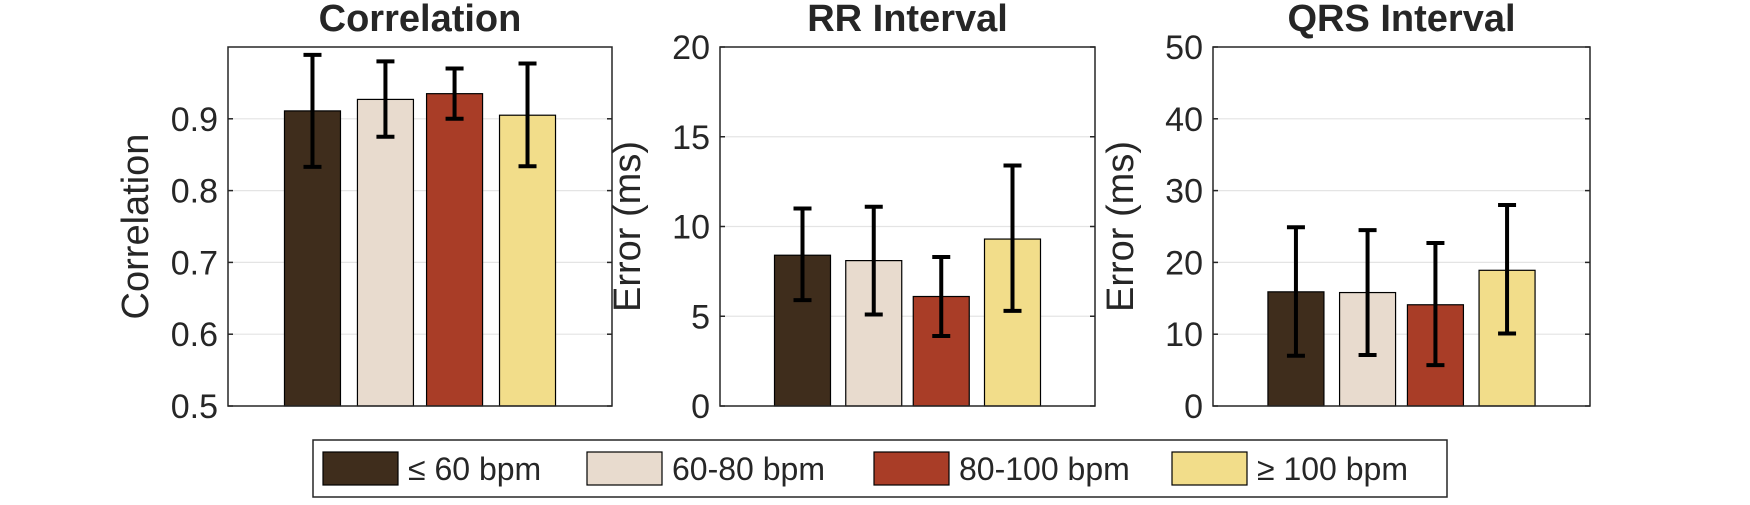 This screenshot has width=1750, height=505. I want to click on panel-2-ytick-label: 10, so click(691, 228).